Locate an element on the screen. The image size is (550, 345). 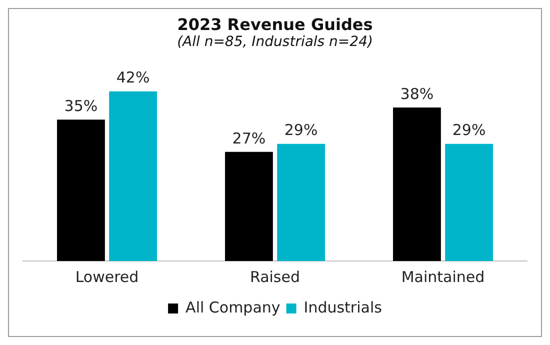
legend-label: Industrials is located at coordinates (343, 307).